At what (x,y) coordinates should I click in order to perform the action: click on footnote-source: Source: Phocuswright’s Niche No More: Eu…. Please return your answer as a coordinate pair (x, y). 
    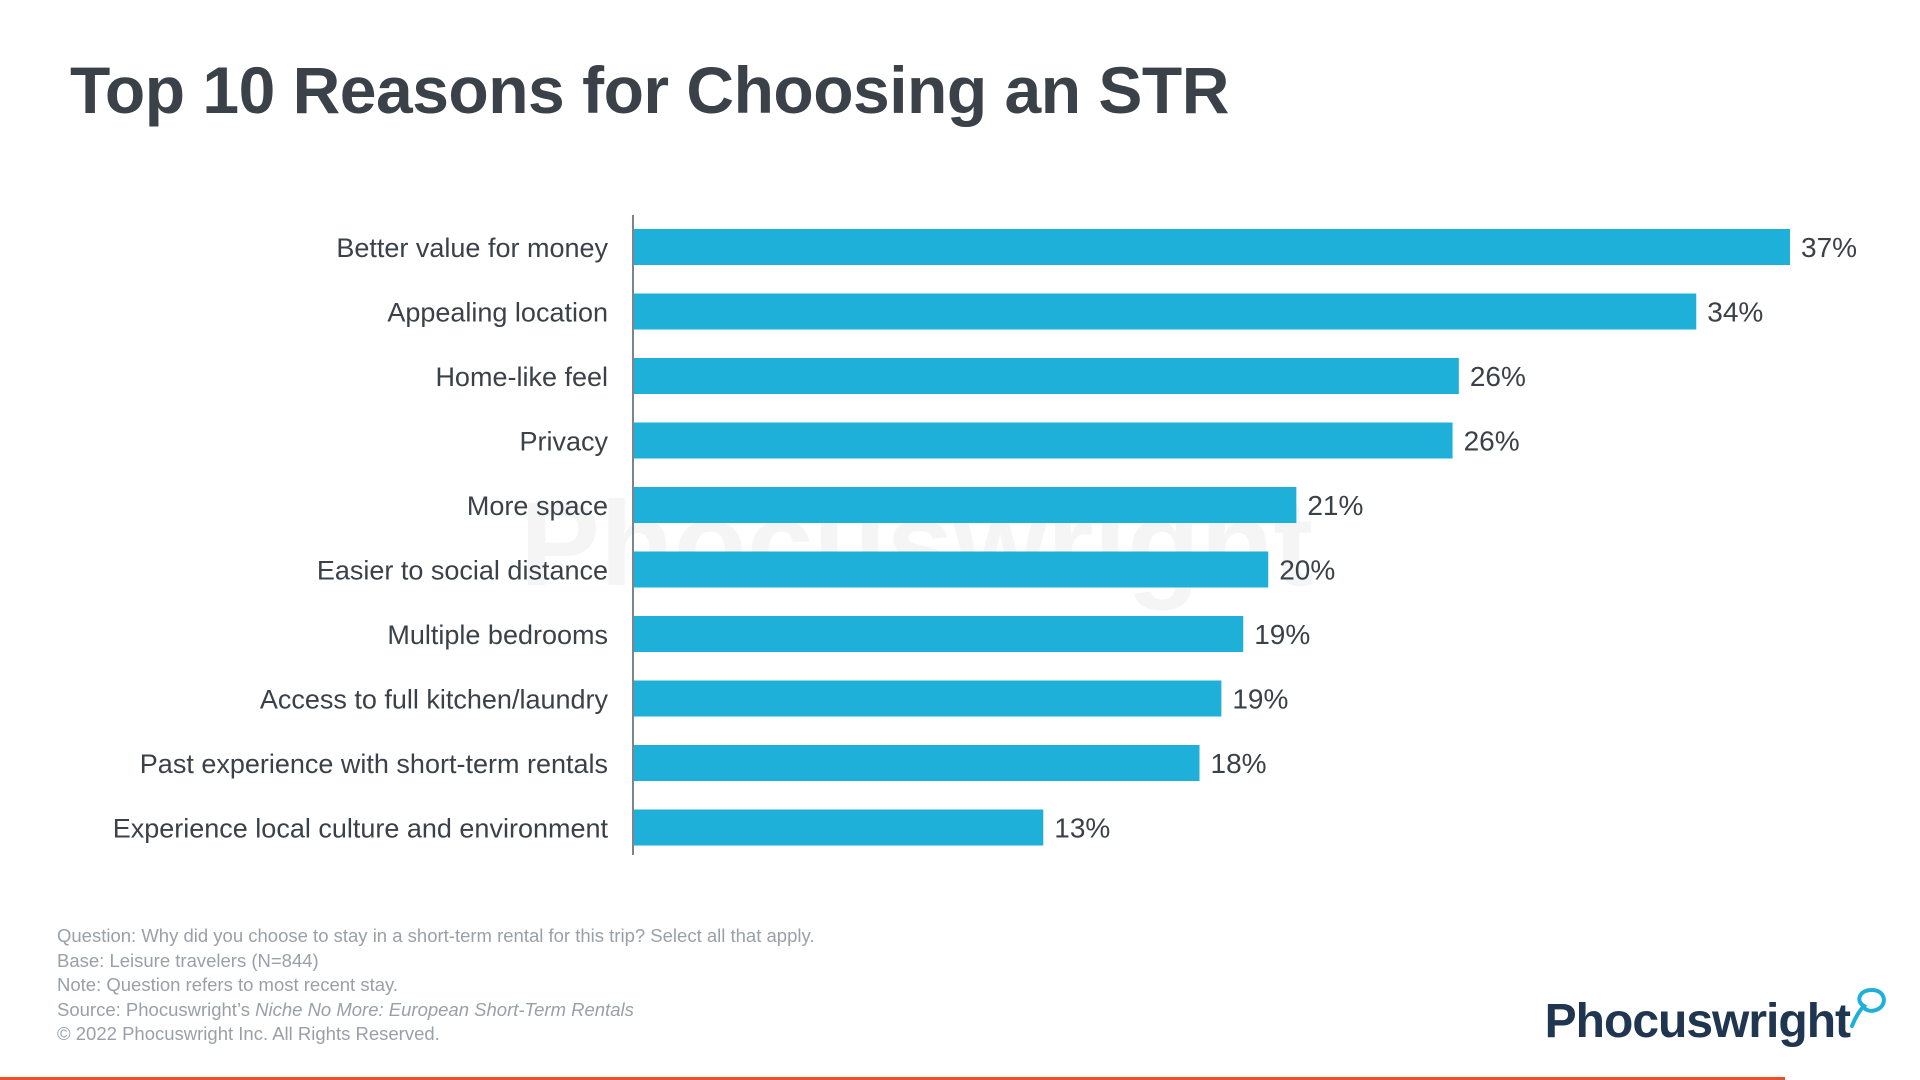
    Looking at the image, I should click on (436, 1010).